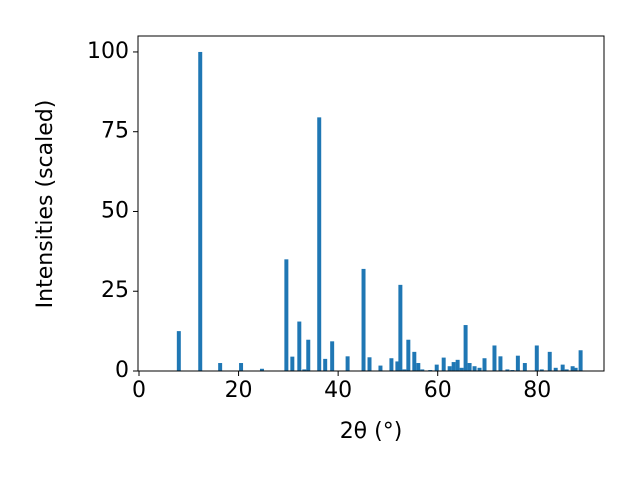 This screenshot has height=480, width=640. I want to click on x-tick-label: 20, so click(239, 390).